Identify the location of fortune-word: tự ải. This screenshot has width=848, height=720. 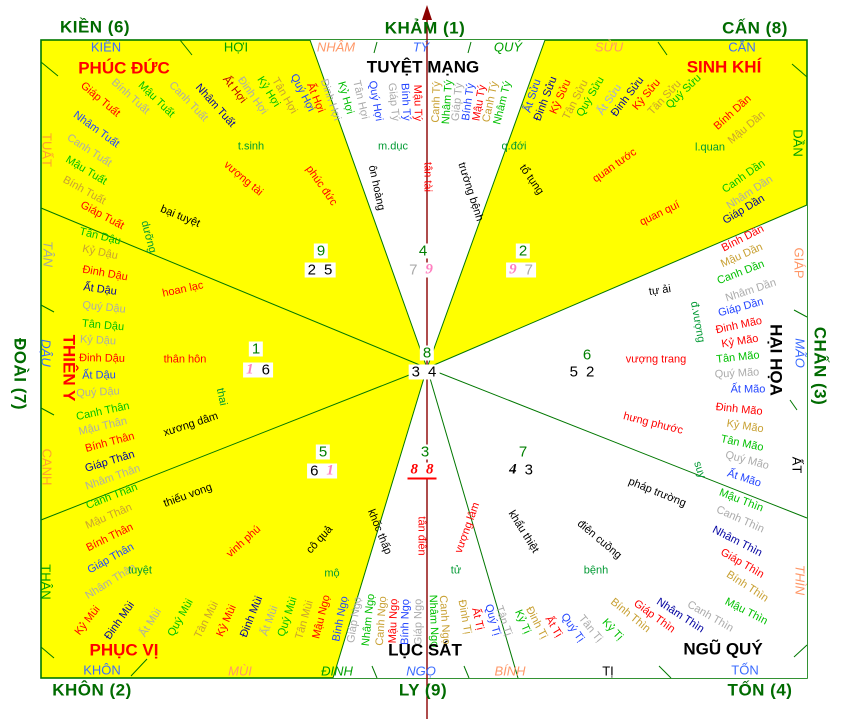
(660, 290).